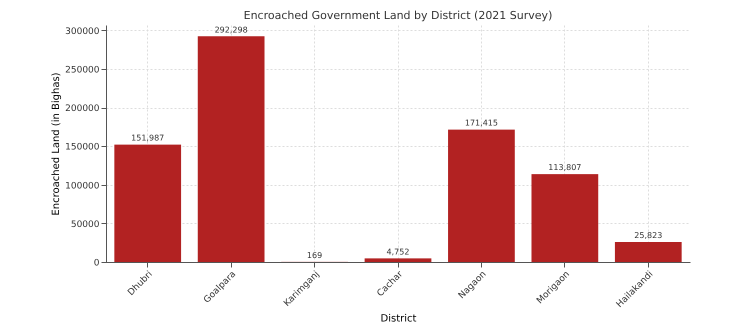  I want to click on y-tick-label: 100000, so click(82, 186).